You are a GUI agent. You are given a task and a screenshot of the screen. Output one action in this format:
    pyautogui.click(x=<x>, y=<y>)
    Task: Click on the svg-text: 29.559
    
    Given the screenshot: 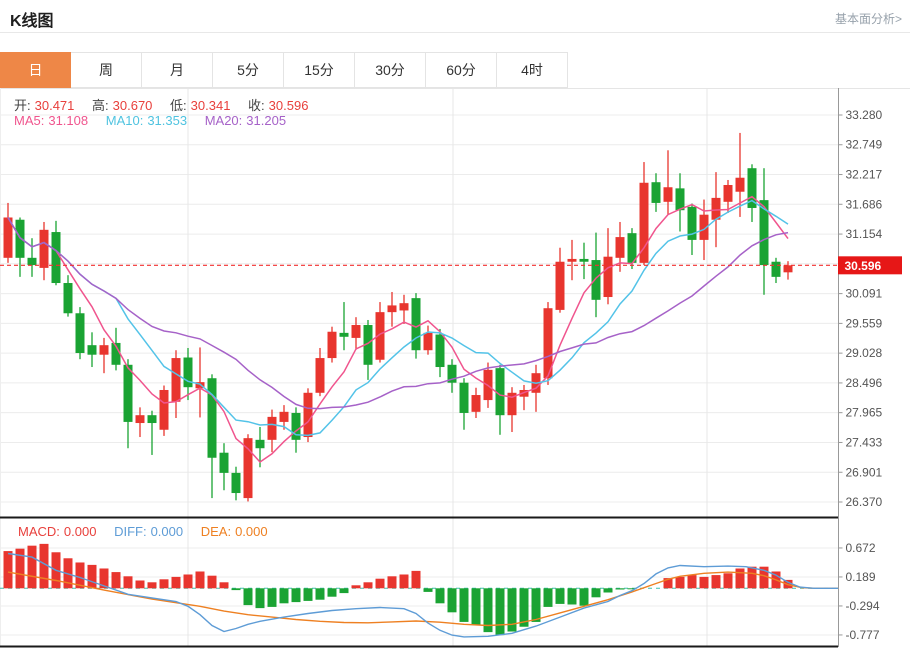 What is the action you would take?
    pyautogui.click(x=864, y=323)
    